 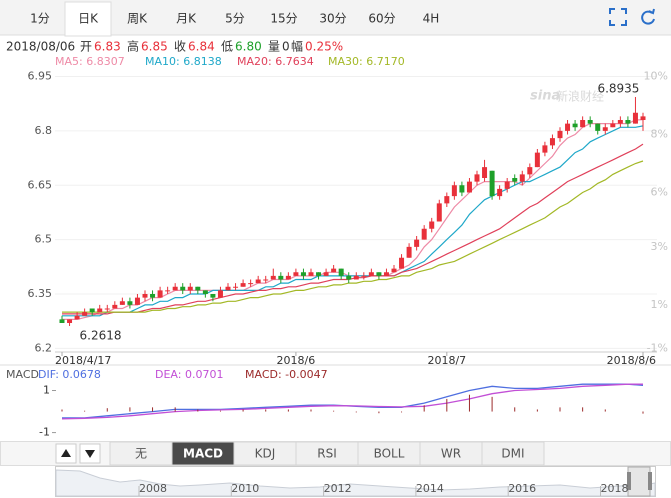 What do you see at coordinates (332, 19) in the screenshot?
I see `tab: 30分` at bounding box center [332, 19].